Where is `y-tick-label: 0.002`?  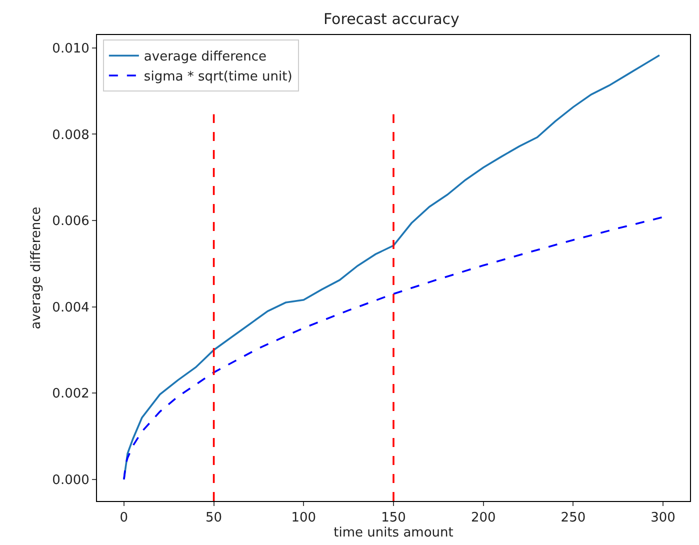
y-tick-label: 0.002 is located at coordinates (71, 394).